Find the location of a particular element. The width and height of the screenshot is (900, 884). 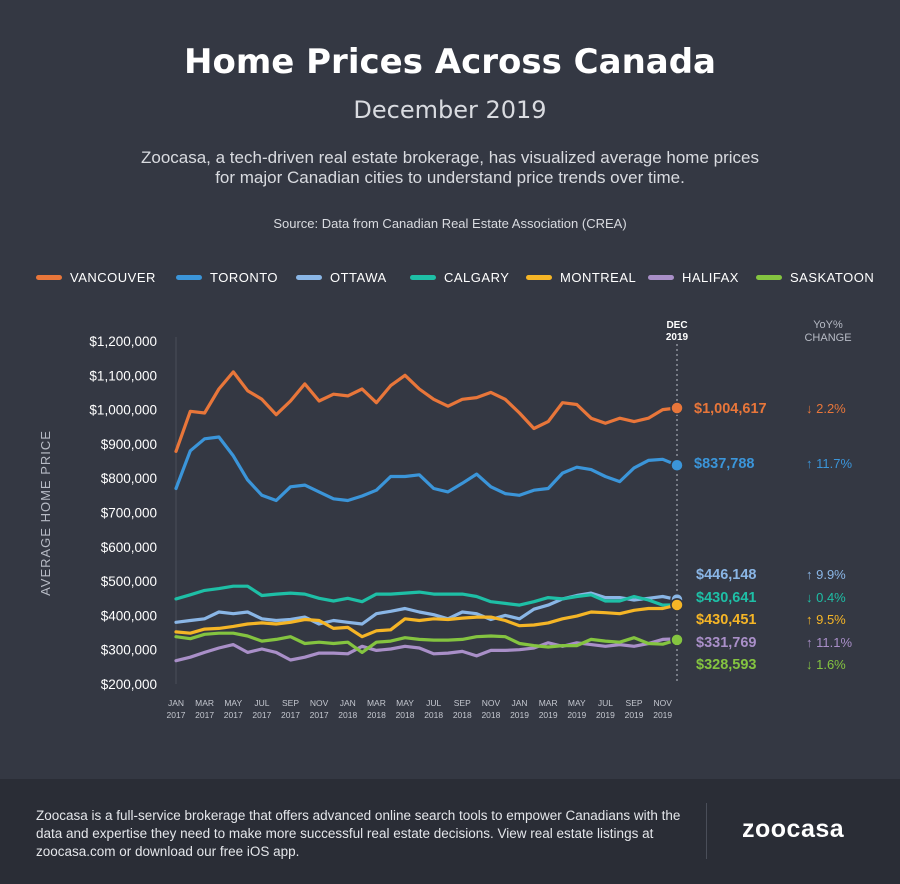

y-tick-label: $500,000 is located at coordinates (129, 581).